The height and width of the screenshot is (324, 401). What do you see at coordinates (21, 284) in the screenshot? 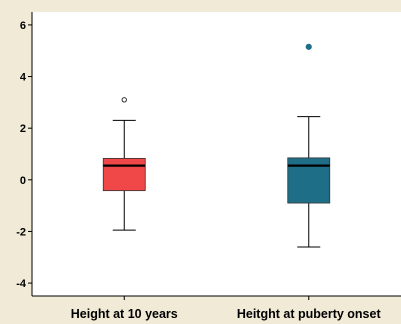
I see `y-tick-label: -4` at bounding box center [21, 284].